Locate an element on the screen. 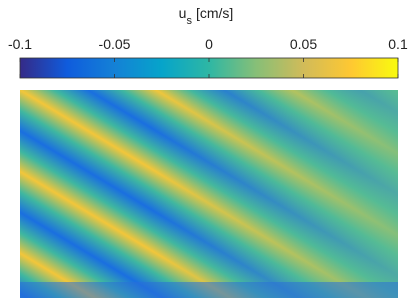  label-unit: [cm/s] is located at coordinates (214, 13).